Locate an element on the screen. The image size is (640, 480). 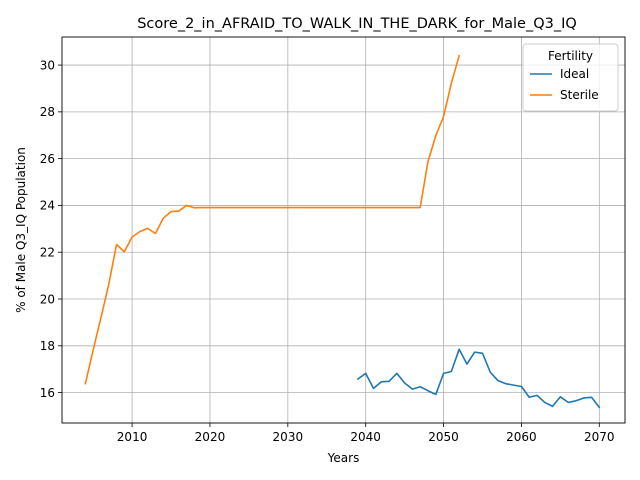
legend-title: Fertility is located at coordinates (570, 56).